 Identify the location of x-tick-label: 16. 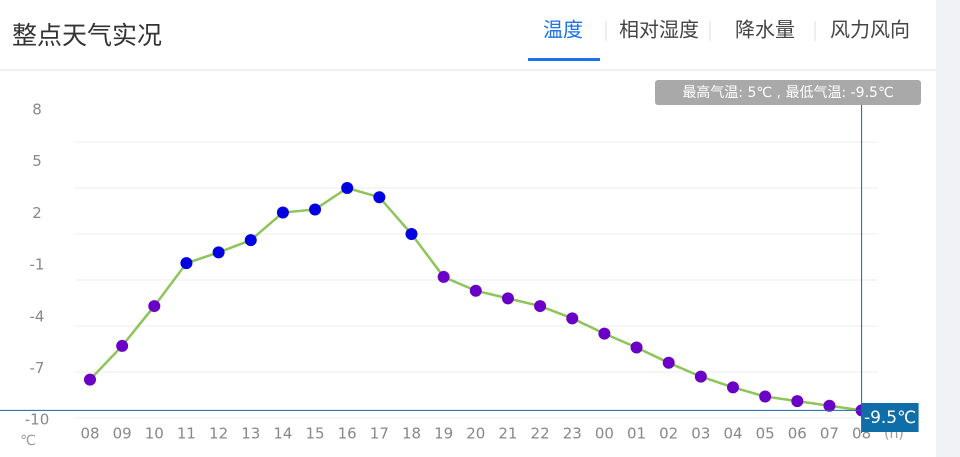
(347, 434).